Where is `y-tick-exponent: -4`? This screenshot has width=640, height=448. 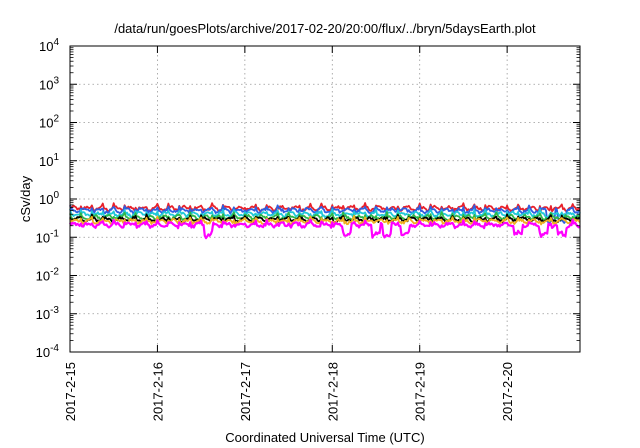 y-tick-exponent: -4 is located at coordinates (54, 348).